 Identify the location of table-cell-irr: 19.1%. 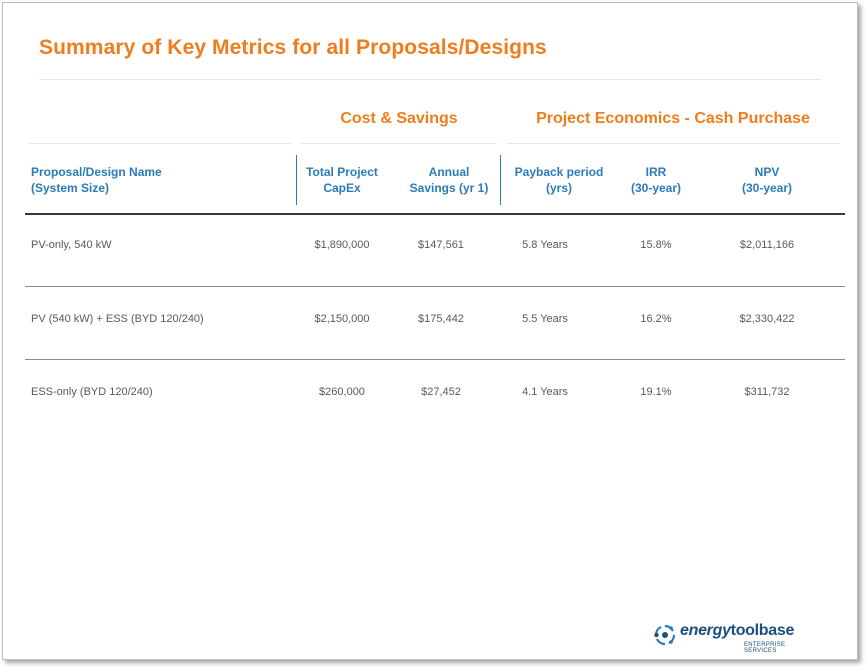
(656, 392).